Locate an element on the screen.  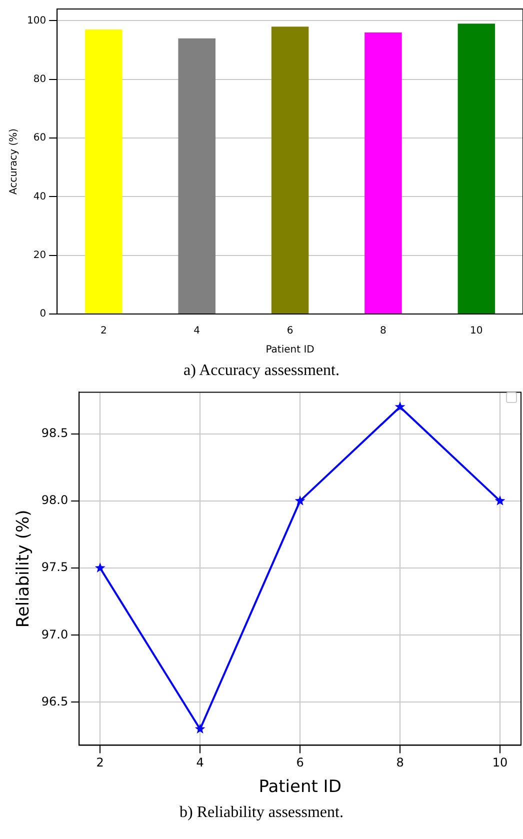
text: a) Accuracy assessment. is located at coordinates (261, 371).